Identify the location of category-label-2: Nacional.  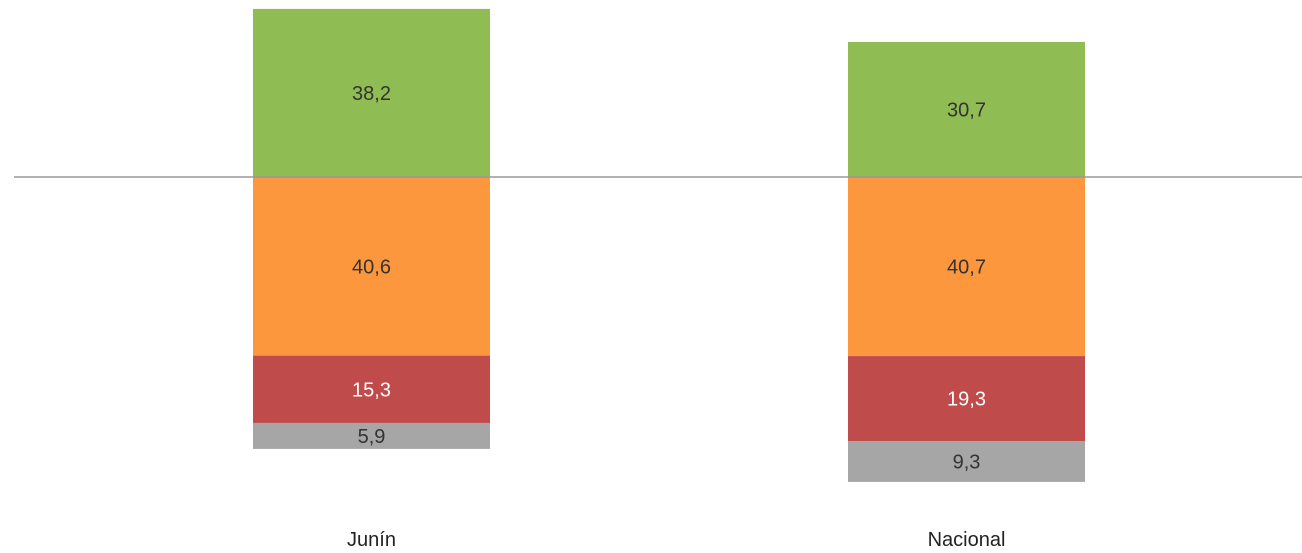
(967, 540).